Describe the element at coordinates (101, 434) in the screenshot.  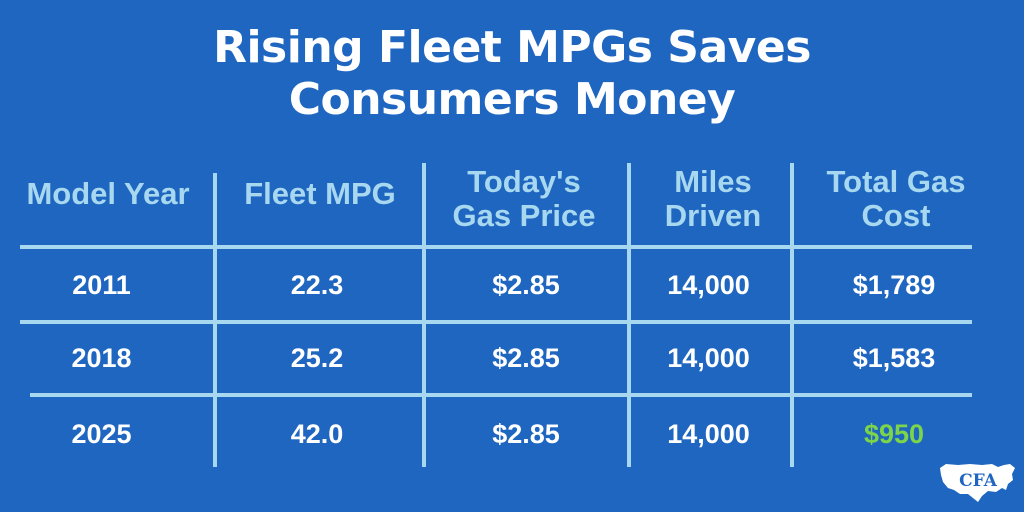
I see `cell-model-year: 2025` at that location.